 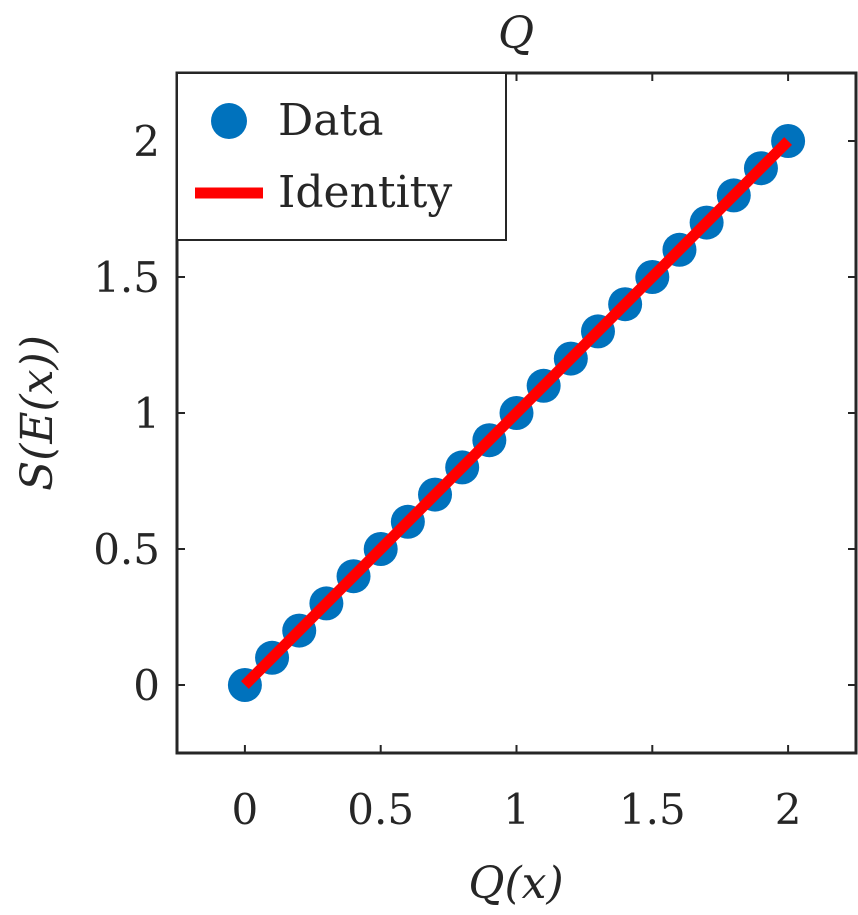 What do you see at coordinates (245, 809) in the screenshot?
I see `x-tick-label: 0` at bounding box center [245, 809].